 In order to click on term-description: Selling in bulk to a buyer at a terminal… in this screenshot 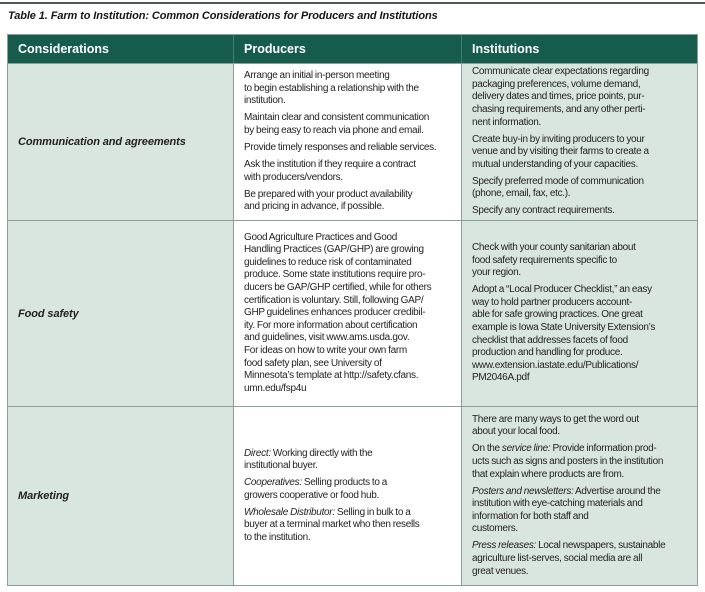, I will do `click(332, 524)`.